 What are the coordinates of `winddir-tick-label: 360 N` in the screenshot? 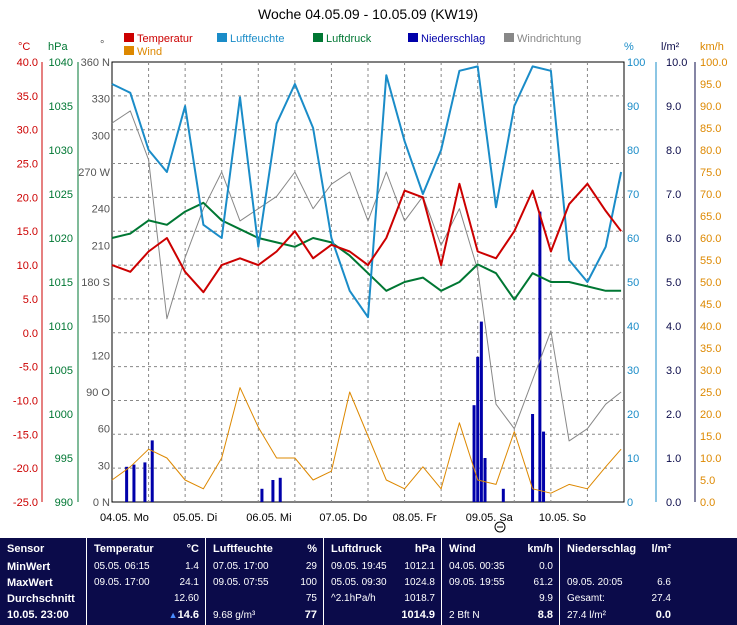 It's located at (95, 63).